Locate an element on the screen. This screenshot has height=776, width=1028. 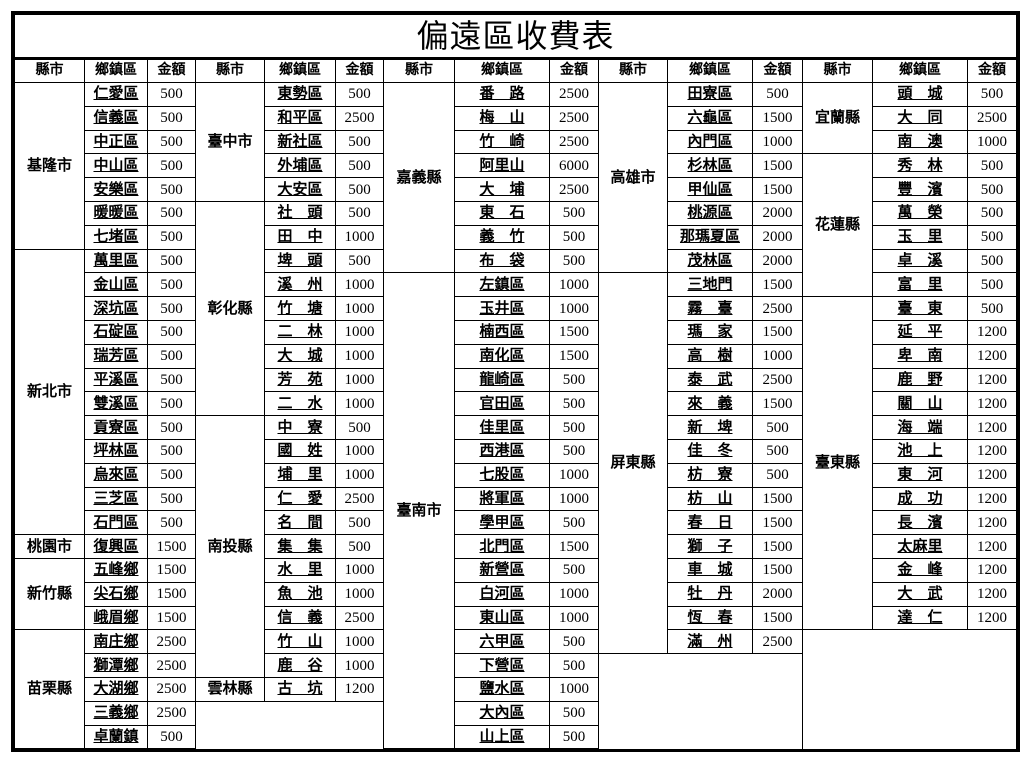
town-cell: 豐 濱 is located at coordinates (920, 189).